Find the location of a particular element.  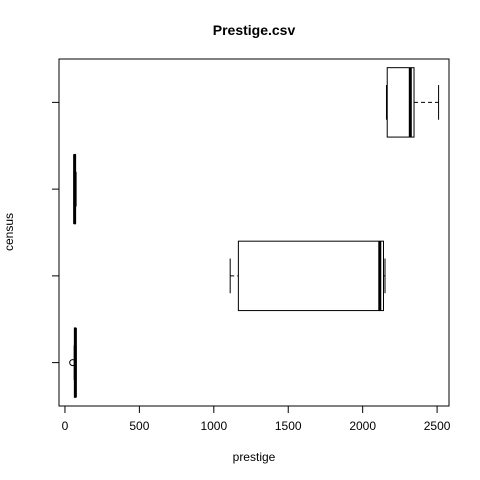

x-tick-label: 1500 is located at coordinates (288, 426).